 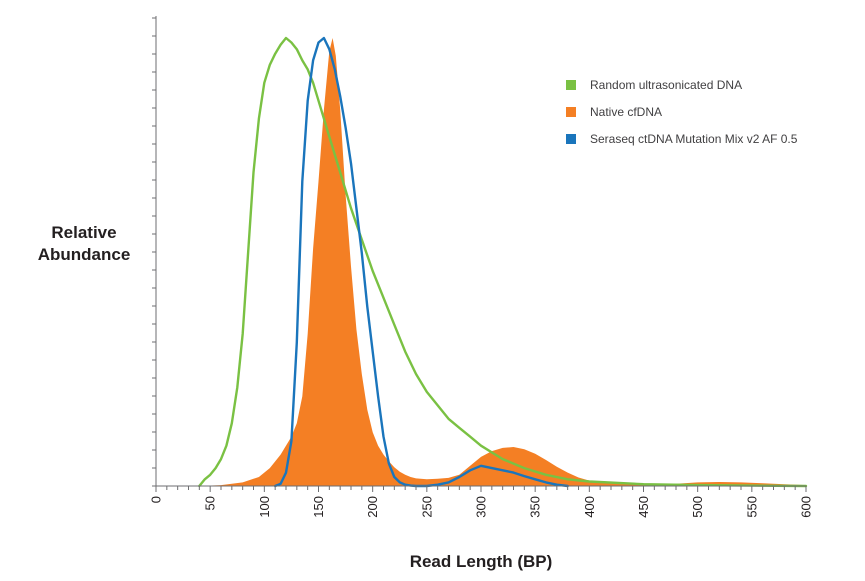 I want to click on x-tick-label: 150, so click(x=318, y=507).